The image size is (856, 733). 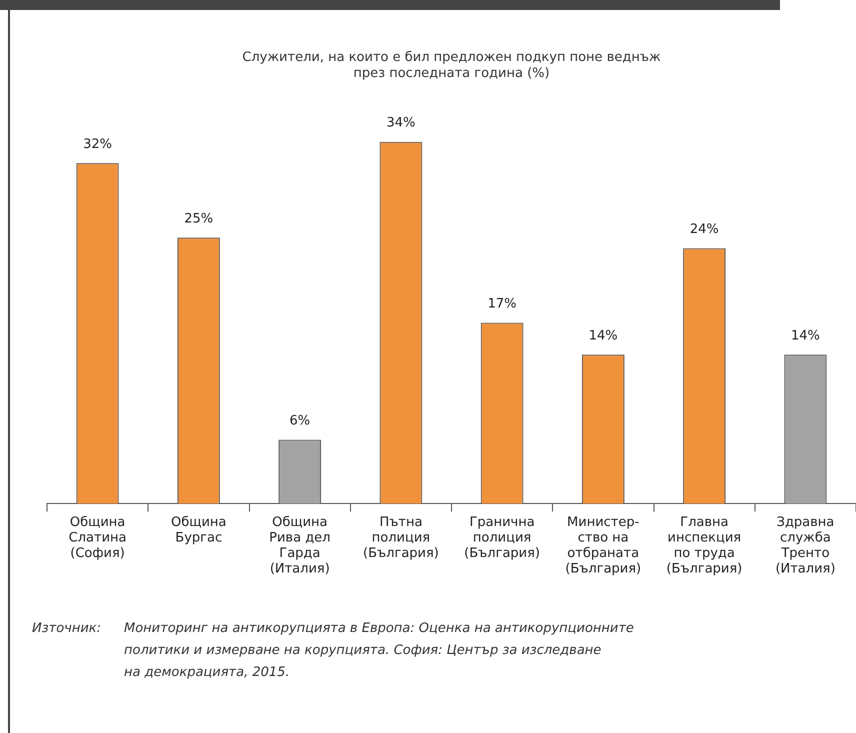 I want to click on x-tick-label: Гранична полиция (България), so click(x=502, y=537).